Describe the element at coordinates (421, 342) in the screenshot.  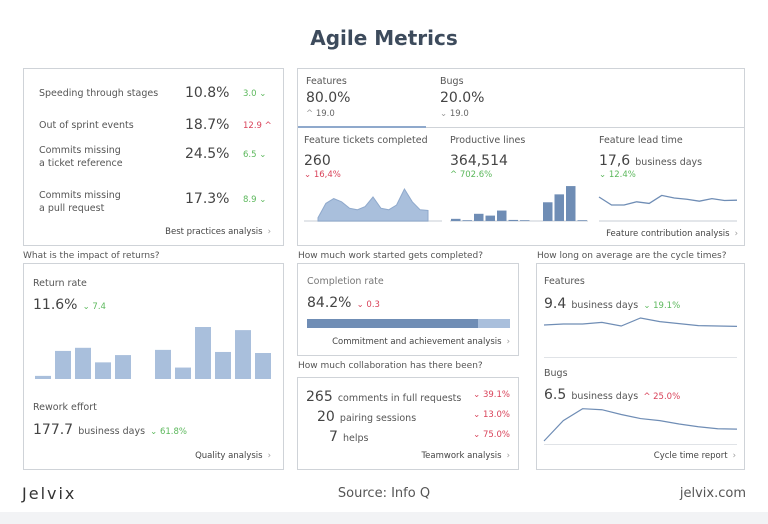
I see `commitment-analysis-link: Commitment and achievement analysis ›` at that location.